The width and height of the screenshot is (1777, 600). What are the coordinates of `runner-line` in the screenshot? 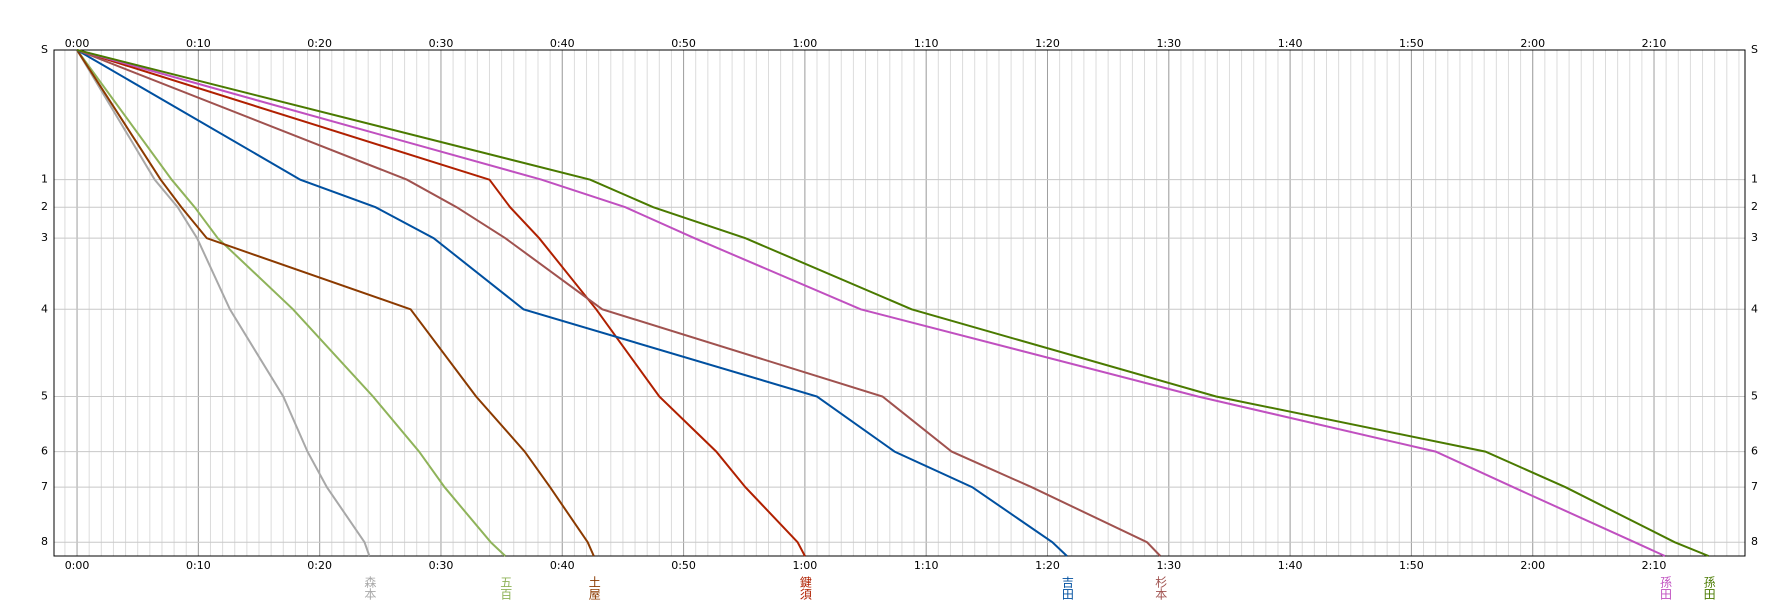 It's located at (223, 303).